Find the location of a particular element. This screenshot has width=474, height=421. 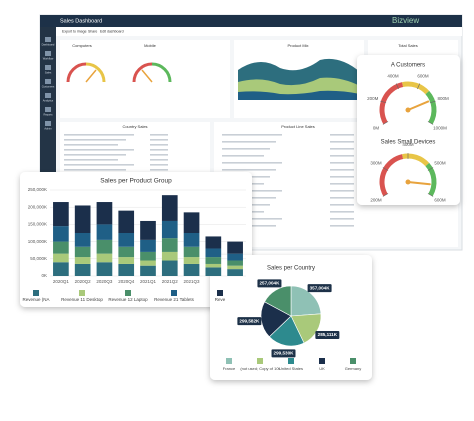

gauge-tick-label: 600M is located at coordinates (423, 75).